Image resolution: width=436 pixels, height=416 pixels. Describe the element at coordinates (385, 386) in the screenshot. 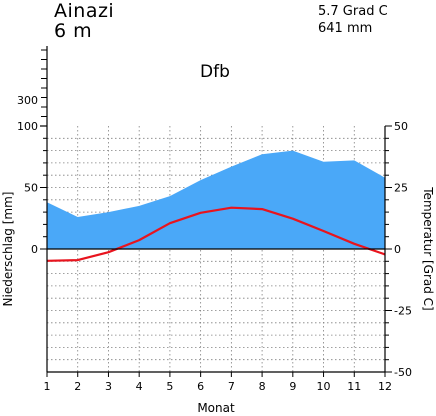

I see `x-tick-label: 12` at that location.